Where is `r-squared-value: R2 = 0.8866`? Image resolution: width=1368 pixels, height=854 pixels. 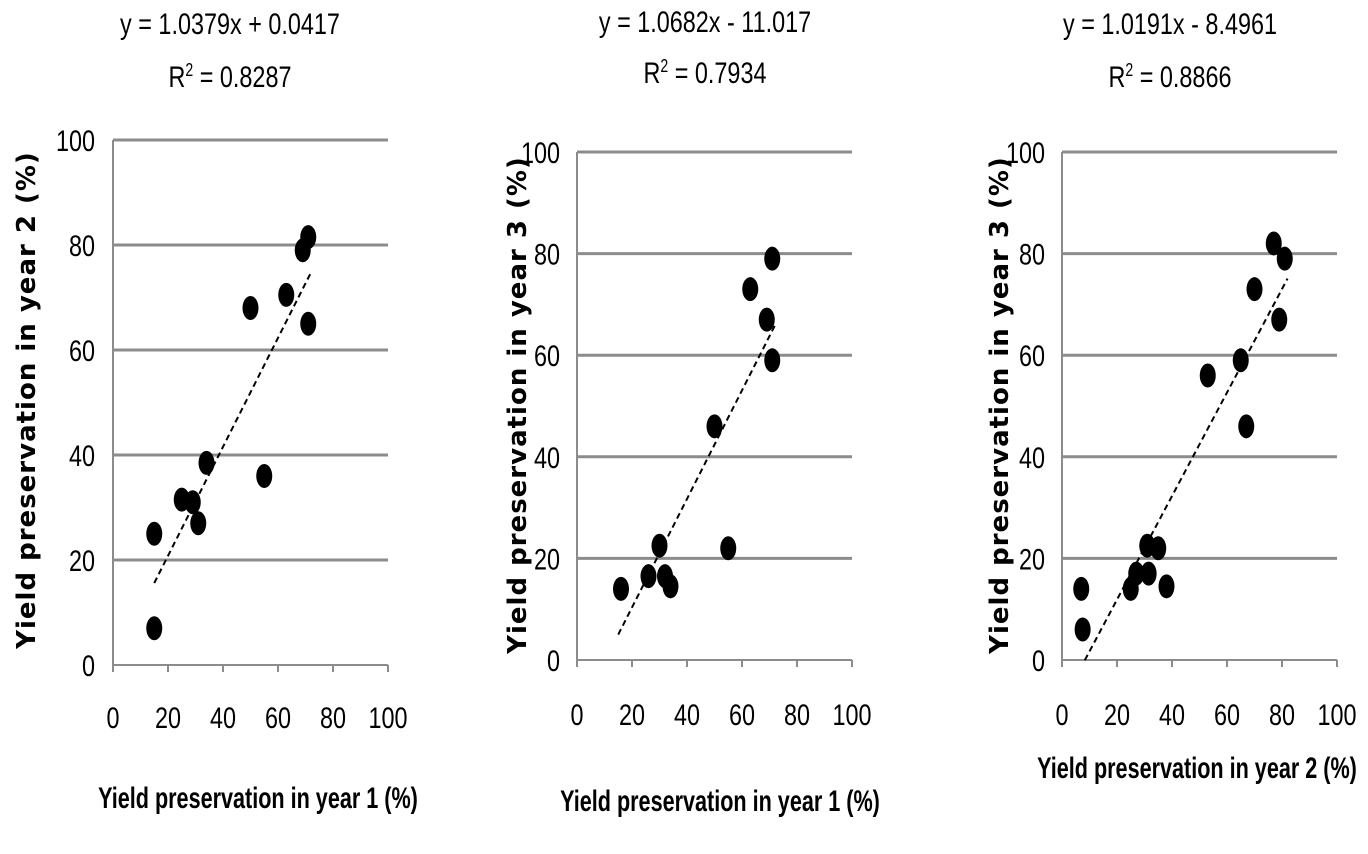 r-squared-value: R2 = 0.8866 is located at coordinates (1170, 77).